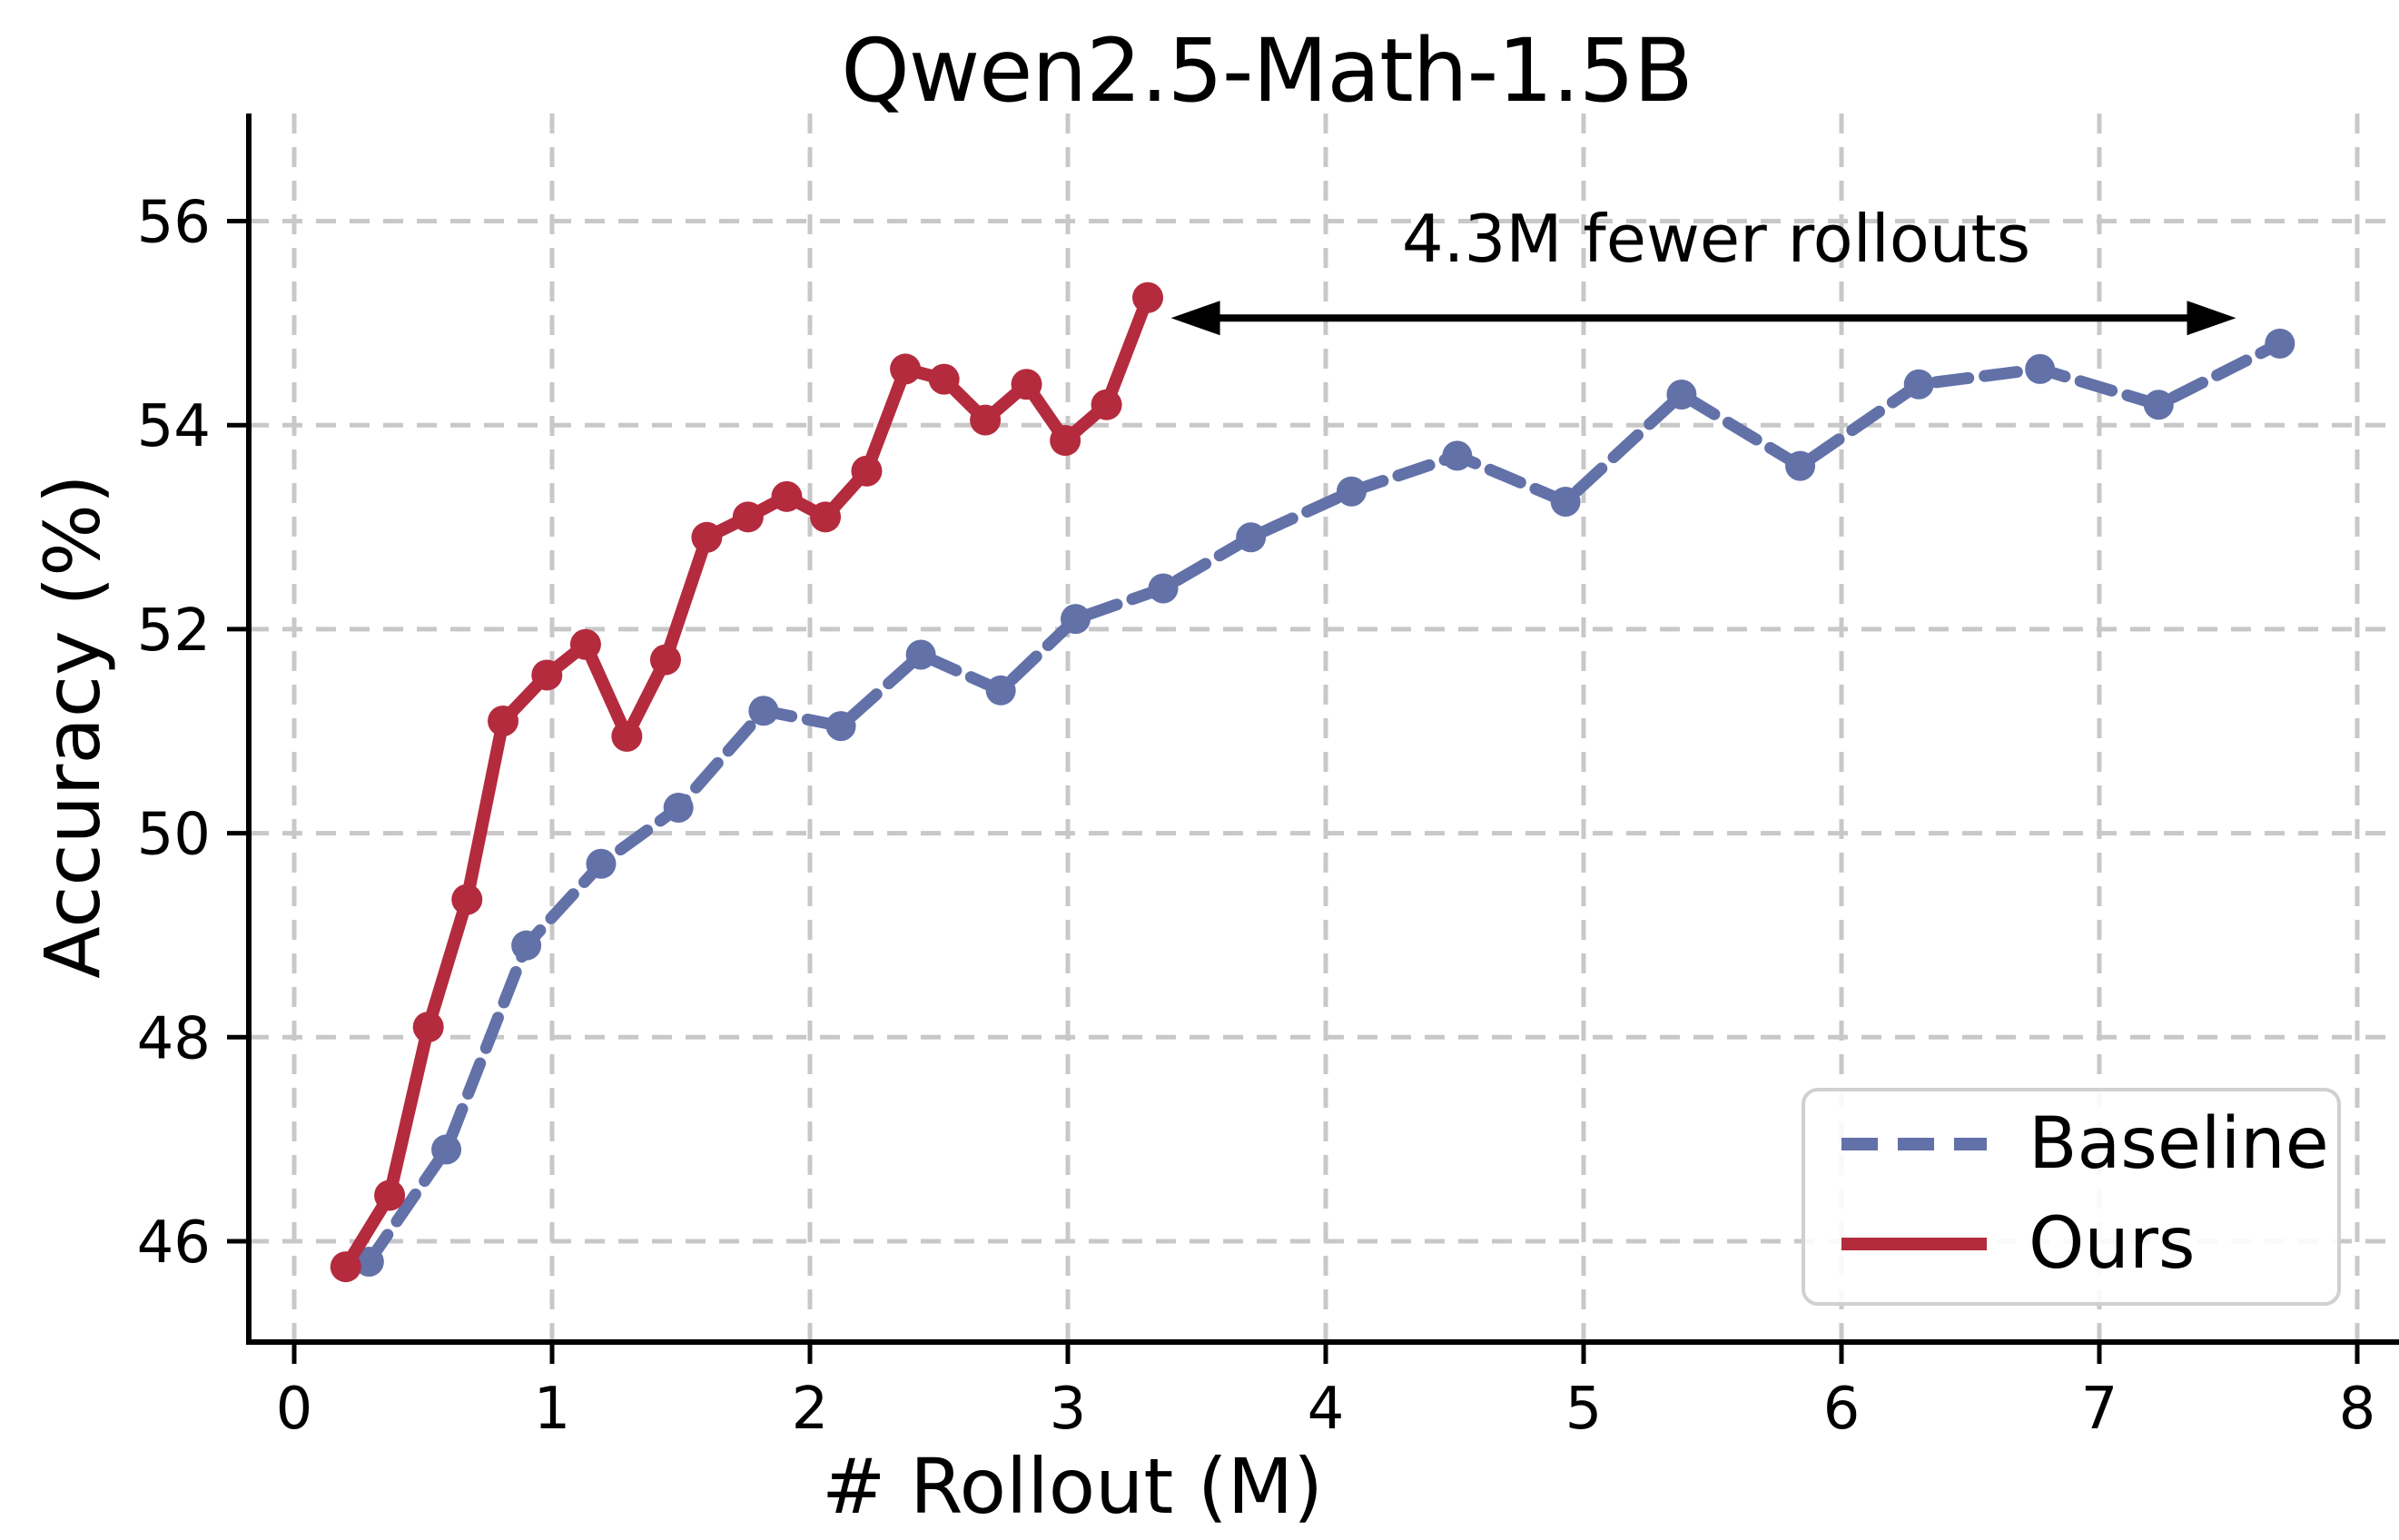 The width and height of the screenshot is (2399, 1540). What do you see at coordinates (72, 726) in the screenshot?
I see `y-axis-title: Accuracy (%)` at bounding box center [72, 726].